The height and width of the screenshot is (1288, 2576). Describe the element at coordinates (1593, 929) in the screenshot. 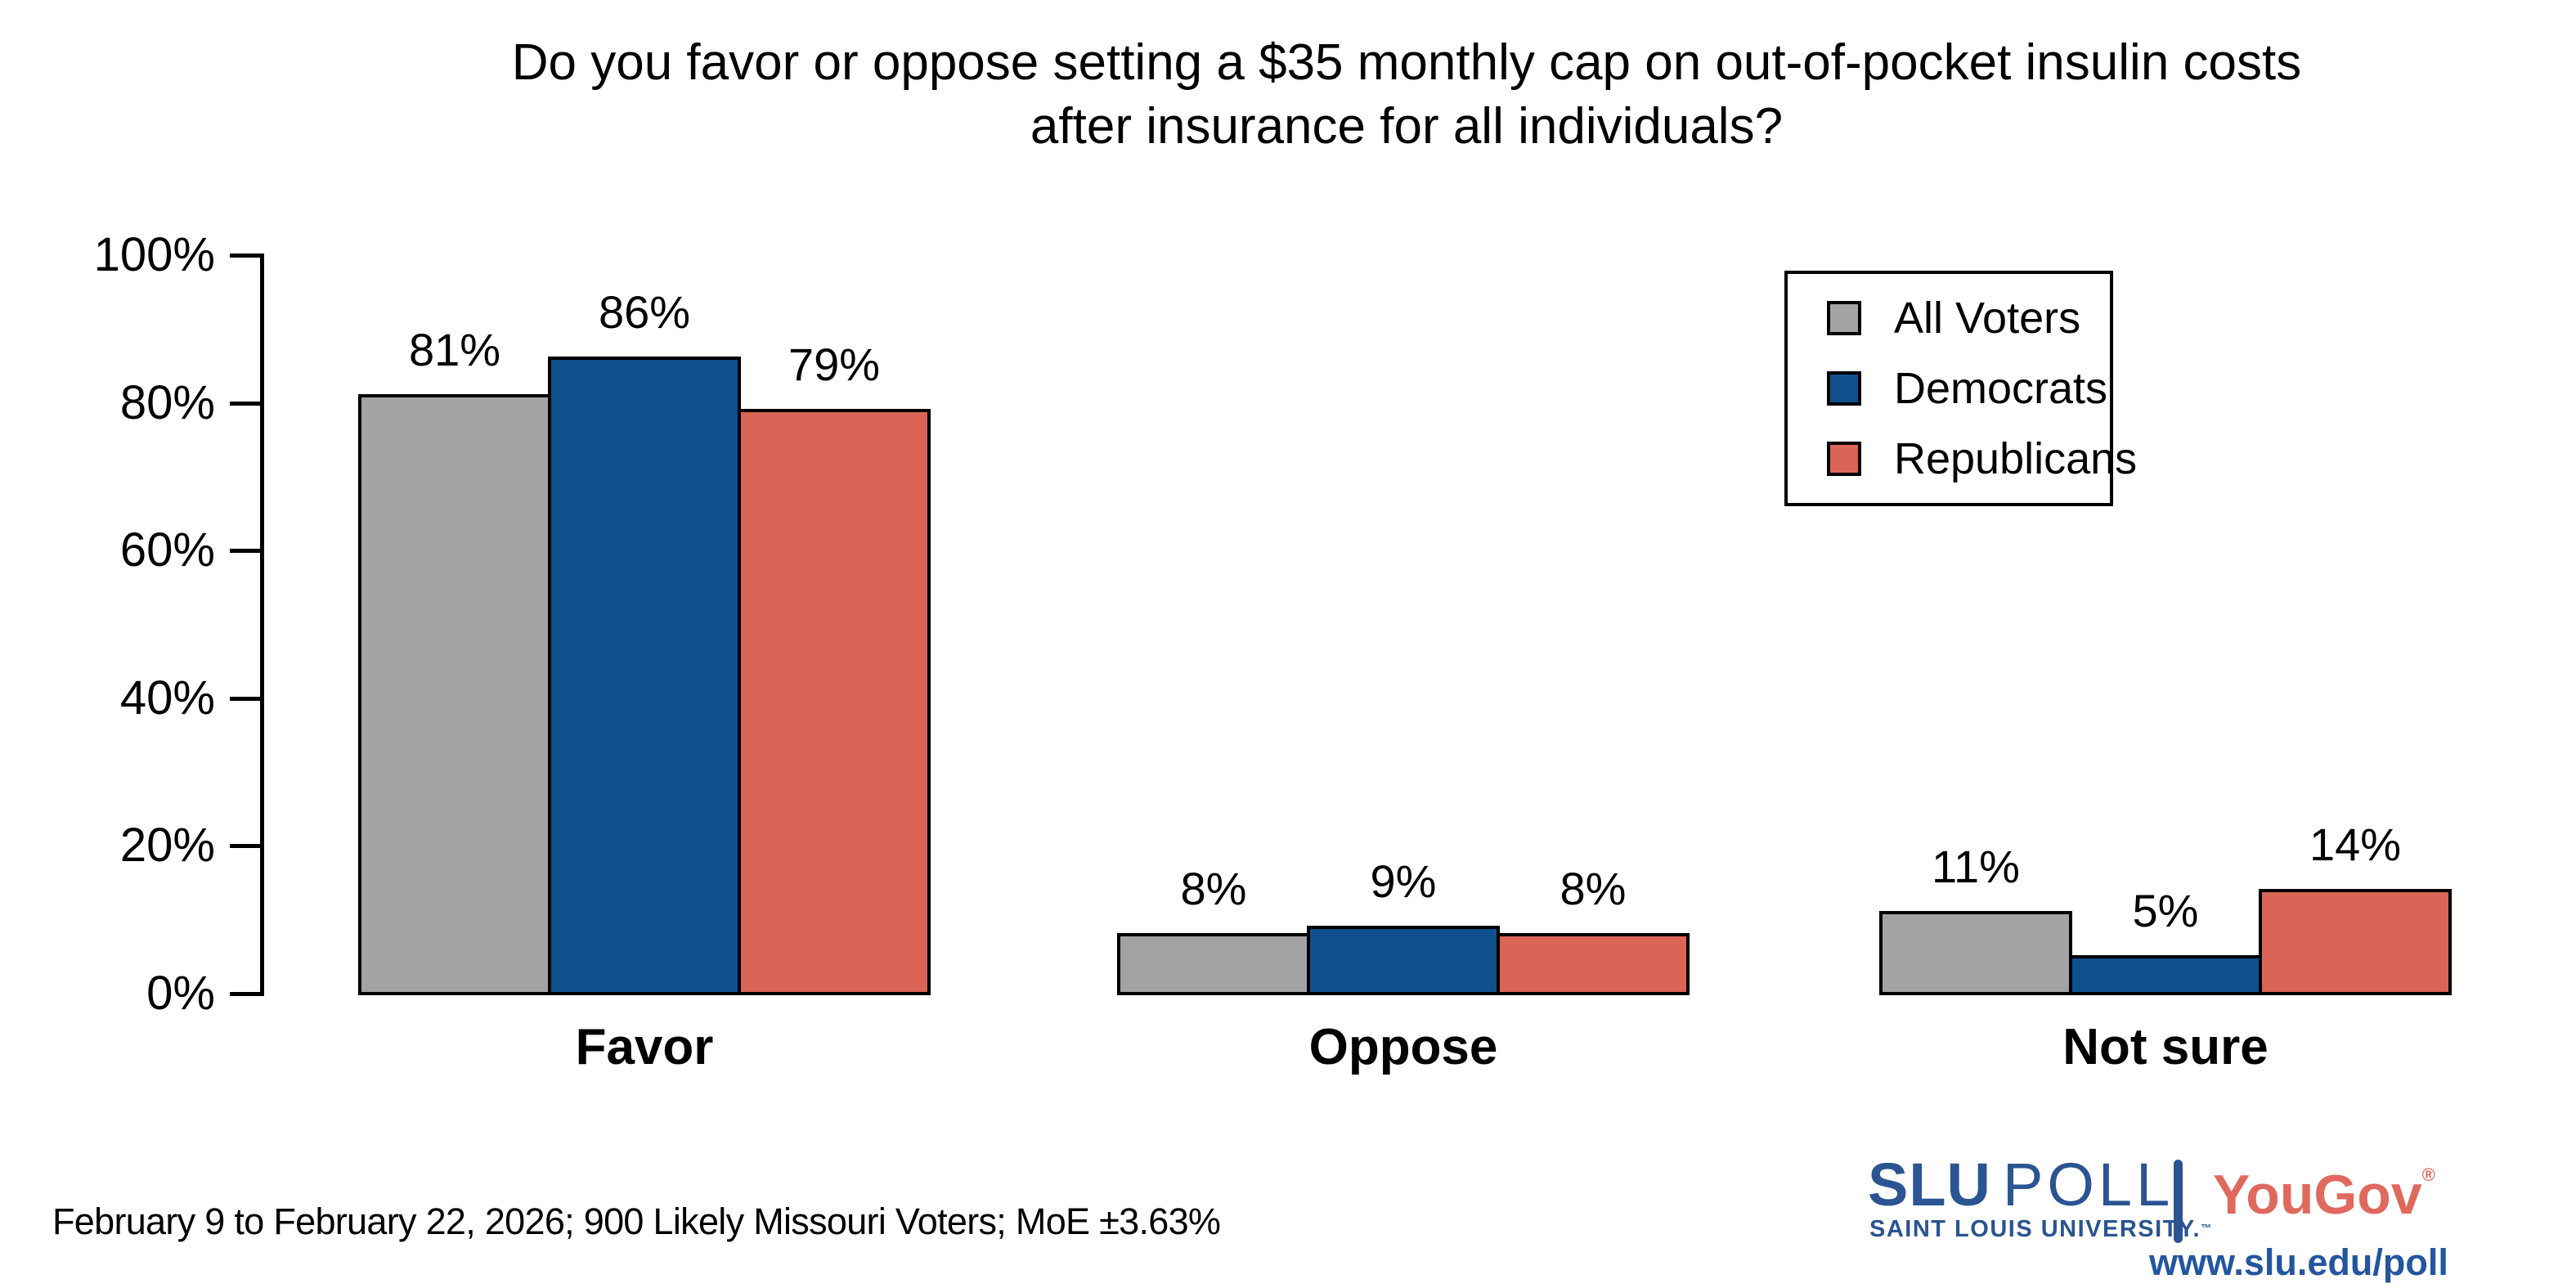

I see `bar-oppose-republicans: 8%` at that location.